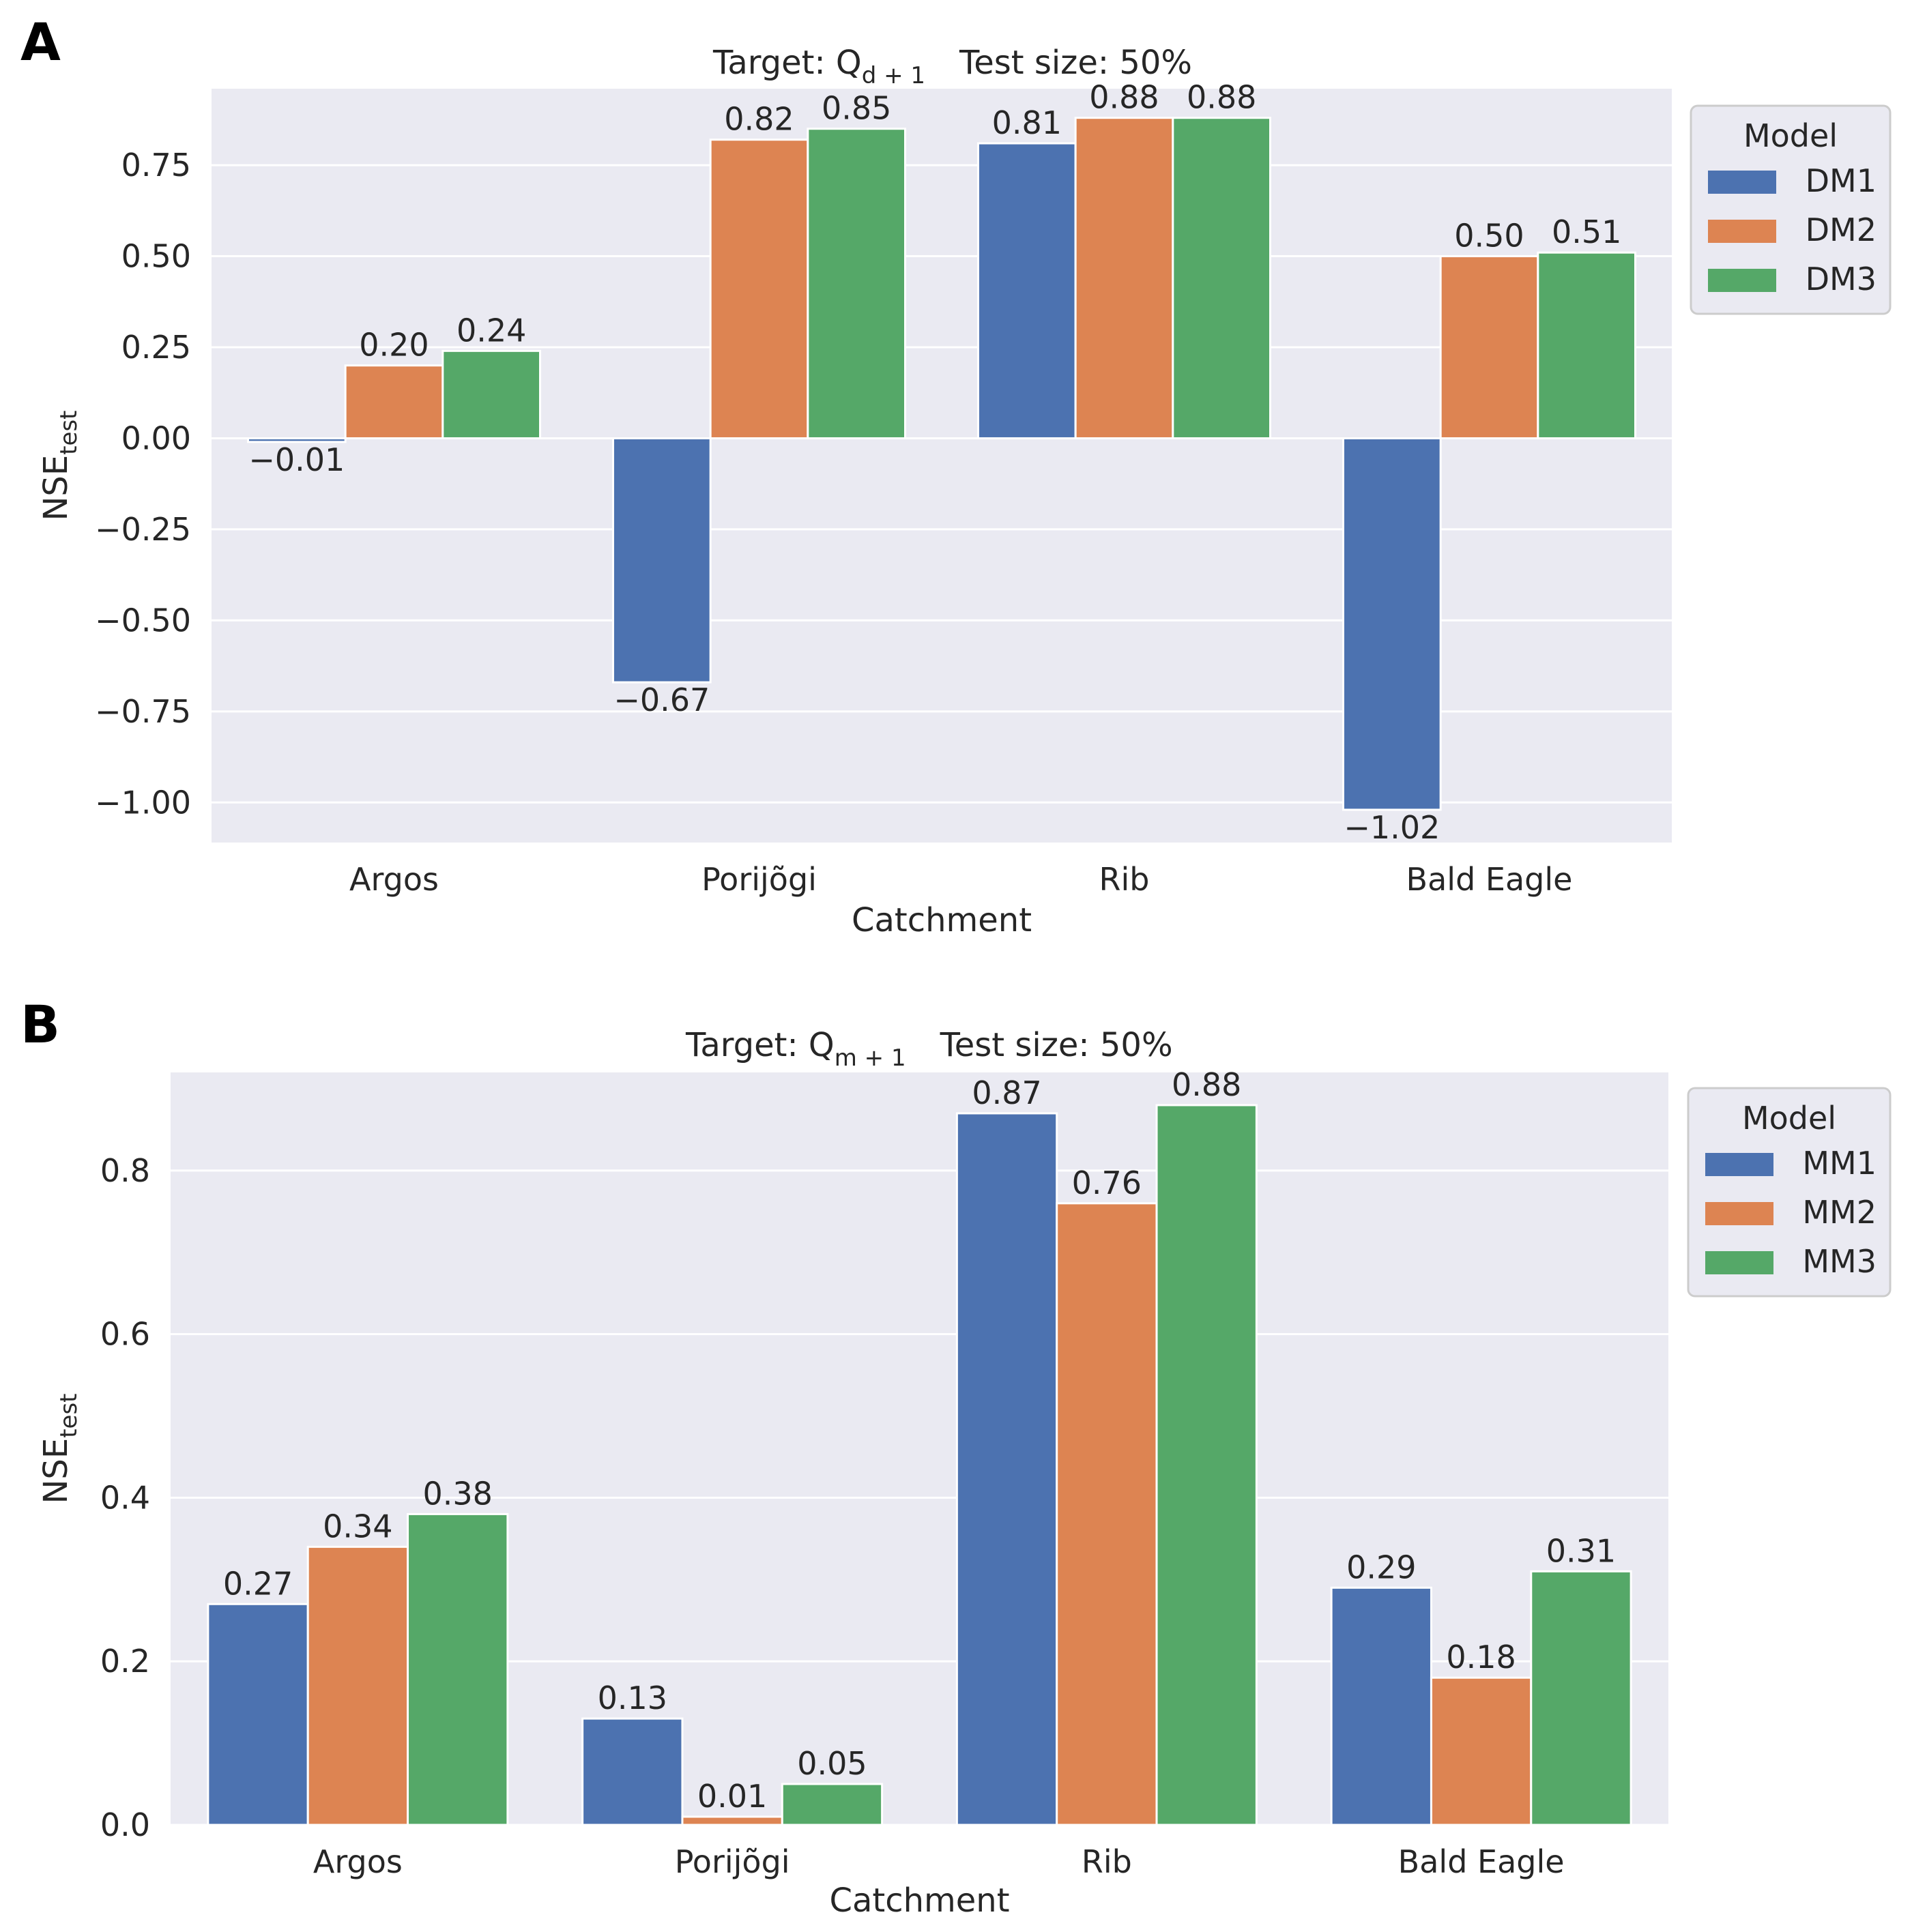 The width and height of the screenshot is (1912, 1932). I want to click on legend-label: MM2, so click(1839, 1212).